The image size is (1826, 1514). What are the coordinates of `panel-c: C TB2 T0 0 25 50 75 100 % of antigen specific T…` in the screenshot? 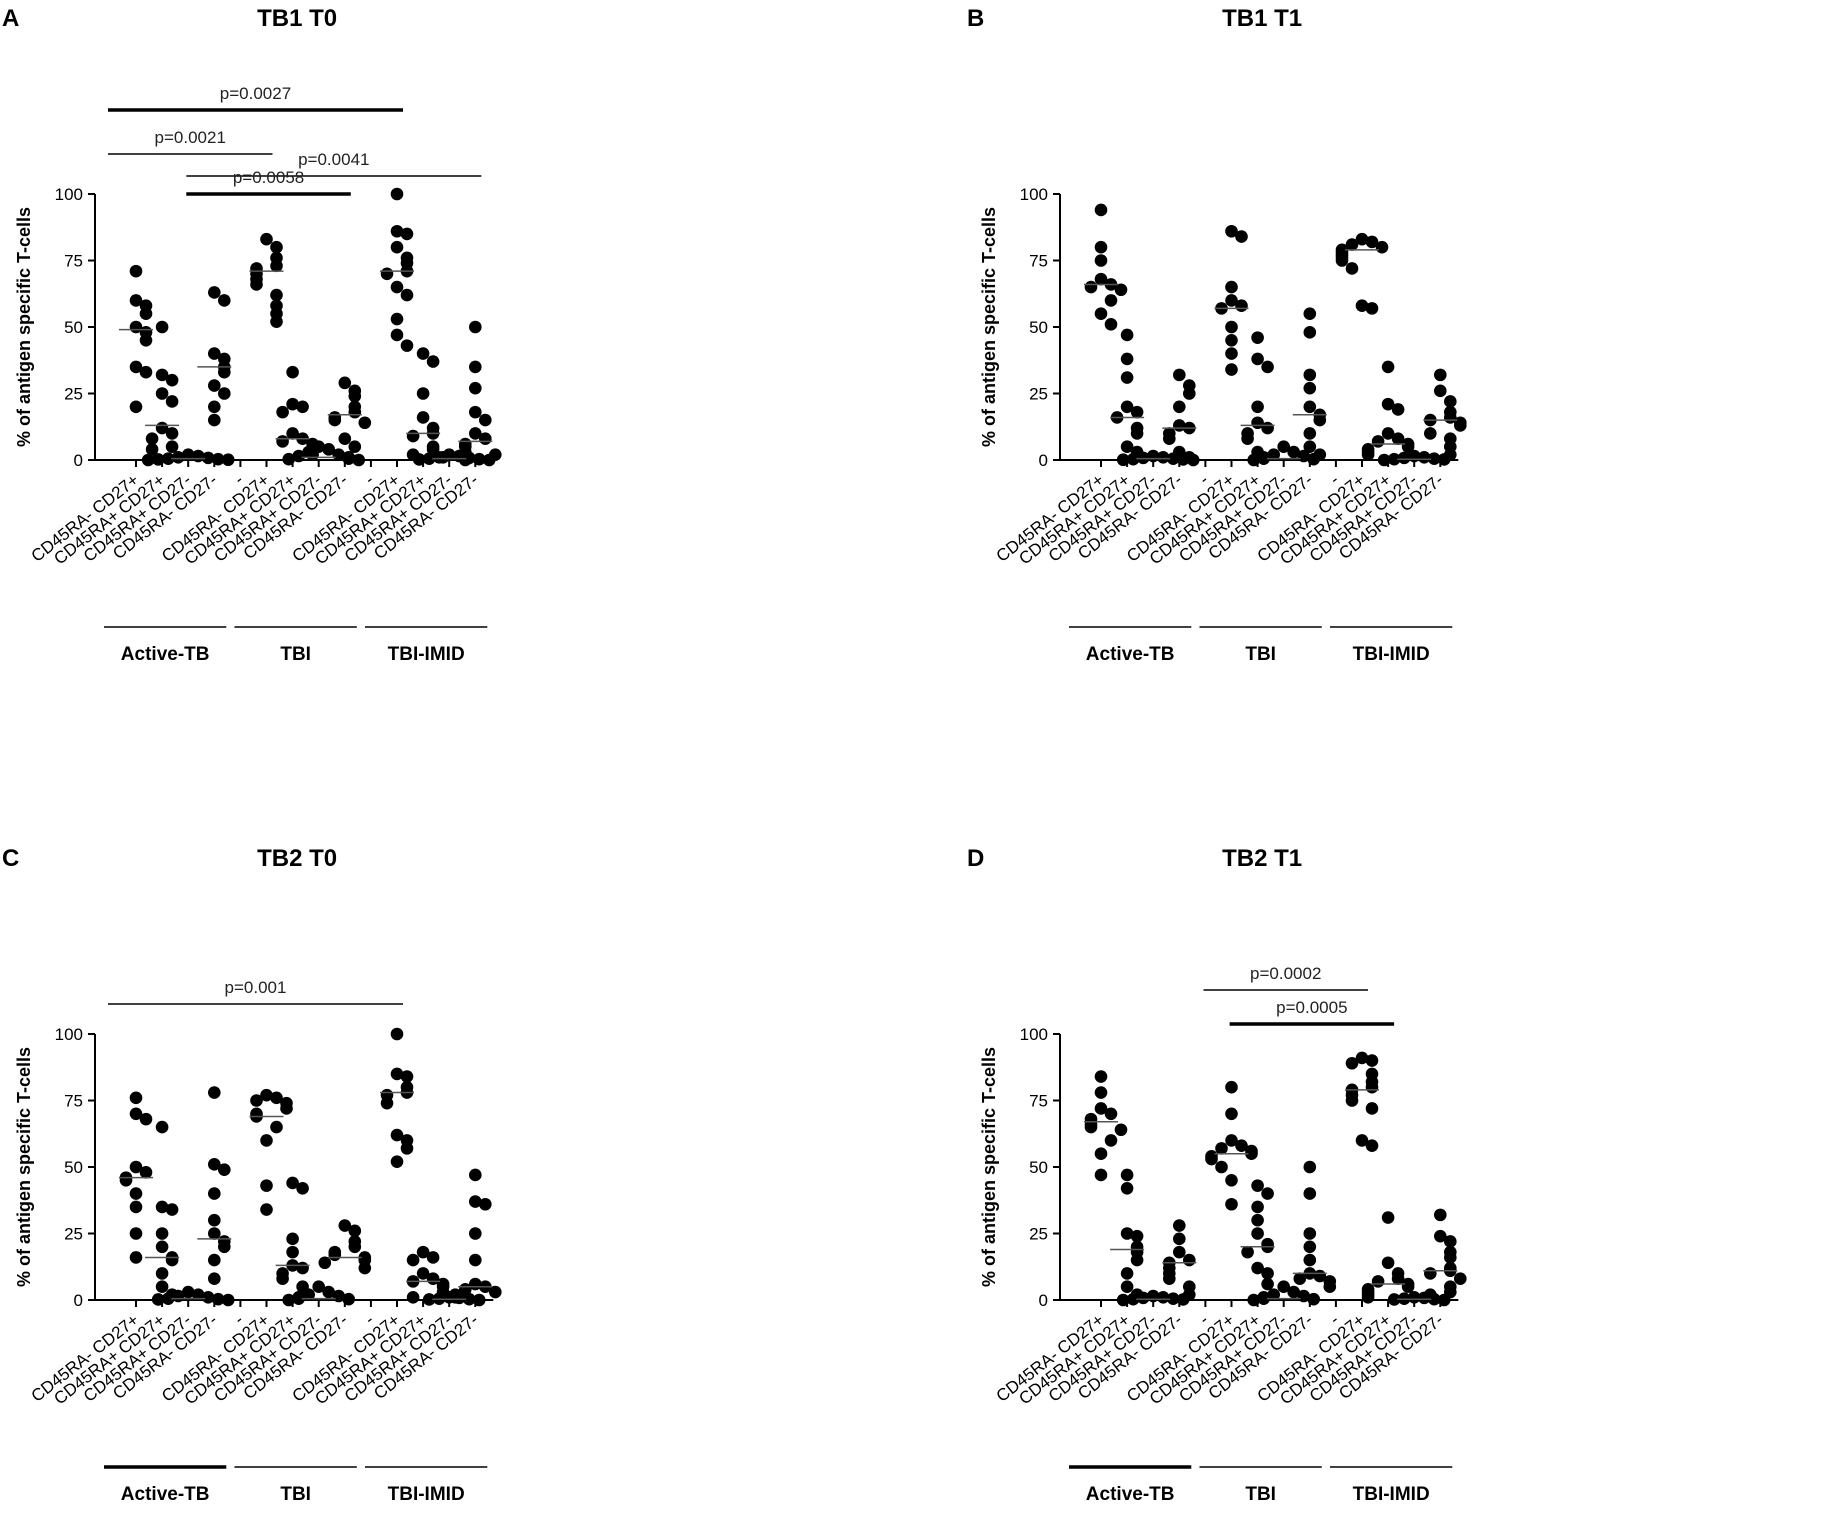 It's located at (252, 1175).